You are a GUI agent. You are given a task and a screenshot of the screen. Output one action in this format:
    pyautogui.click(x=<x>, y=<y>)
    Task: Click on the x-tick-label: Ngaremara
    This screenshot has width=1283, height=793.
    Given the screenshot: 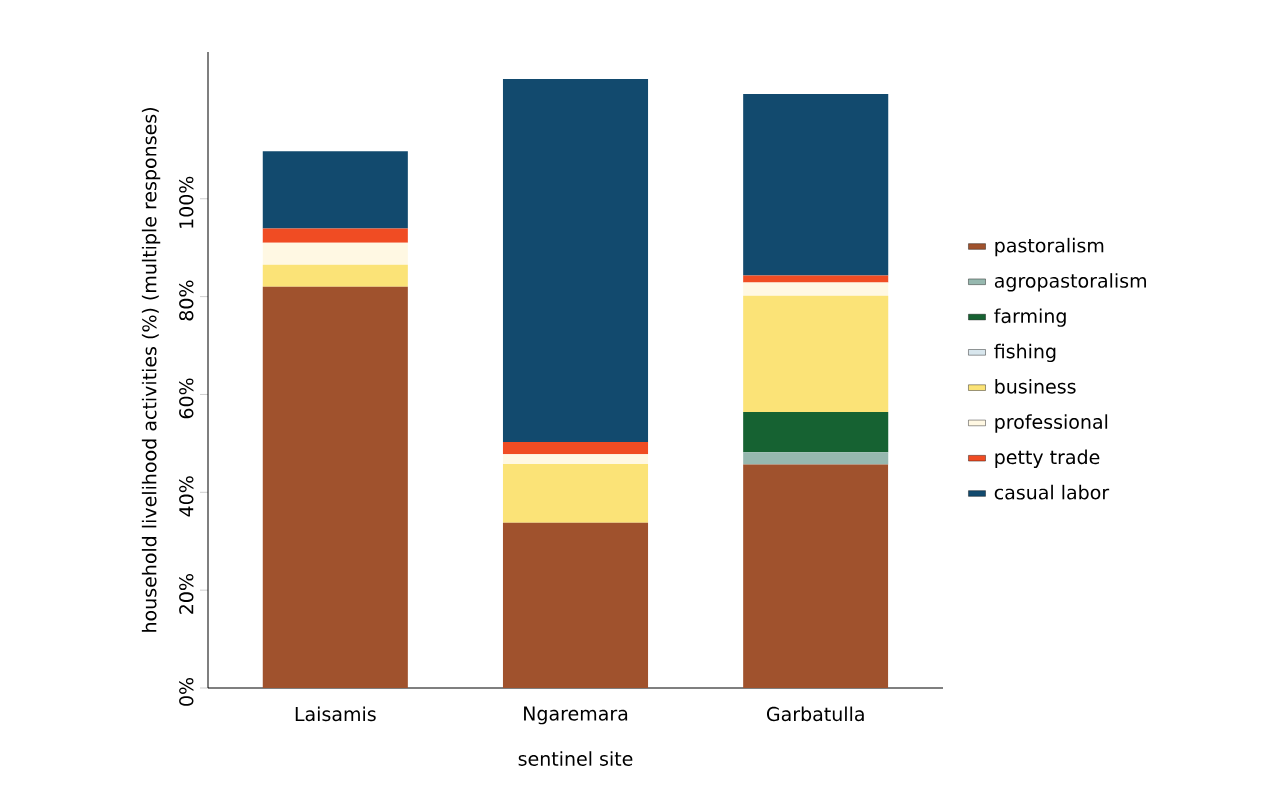 What is the action you would take?
    pyautogui.click(x=576, y=715)
    